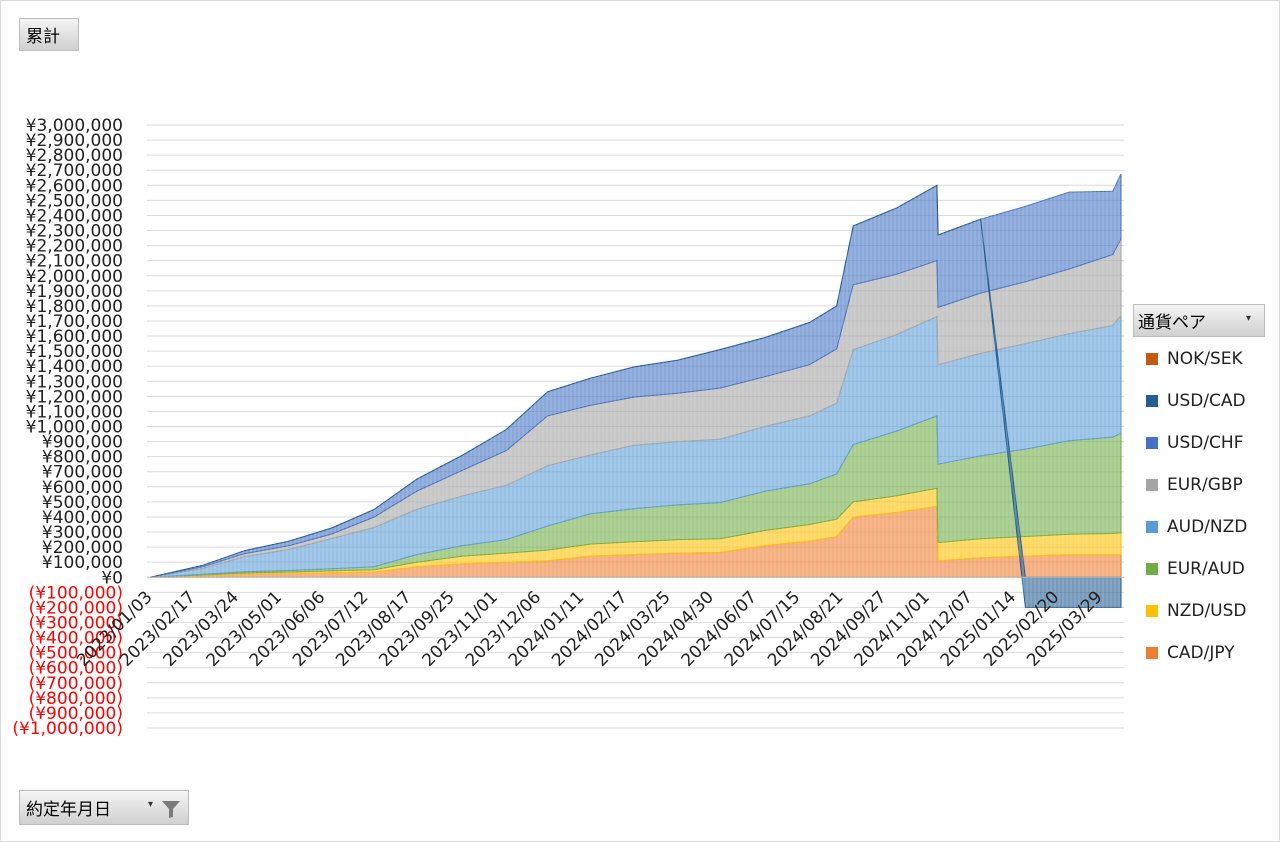 The height and width of the screenshot is (842, 1280). Describe the element at coordinates (74, 216) in the screenshot. I see `y-tick-label: ¥2,400,000` at that location.